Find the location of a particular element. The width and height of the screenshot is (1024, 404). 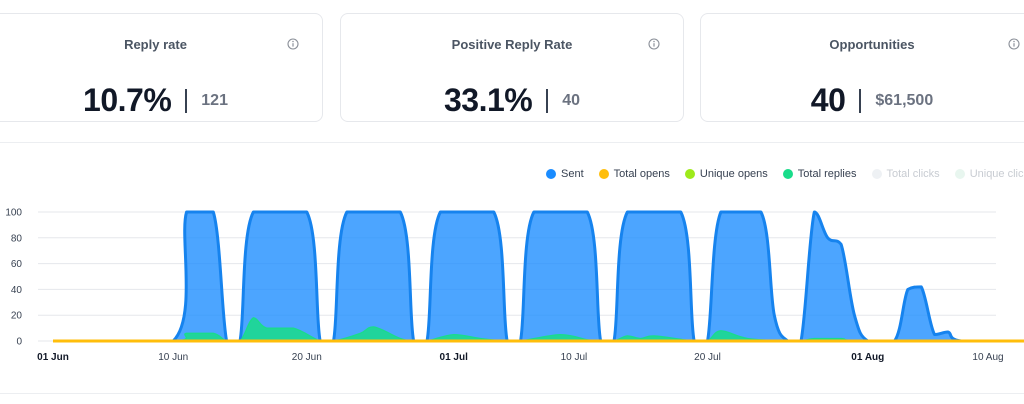

x-tick-label: 01 Jul is located at coordinates (454, 357).